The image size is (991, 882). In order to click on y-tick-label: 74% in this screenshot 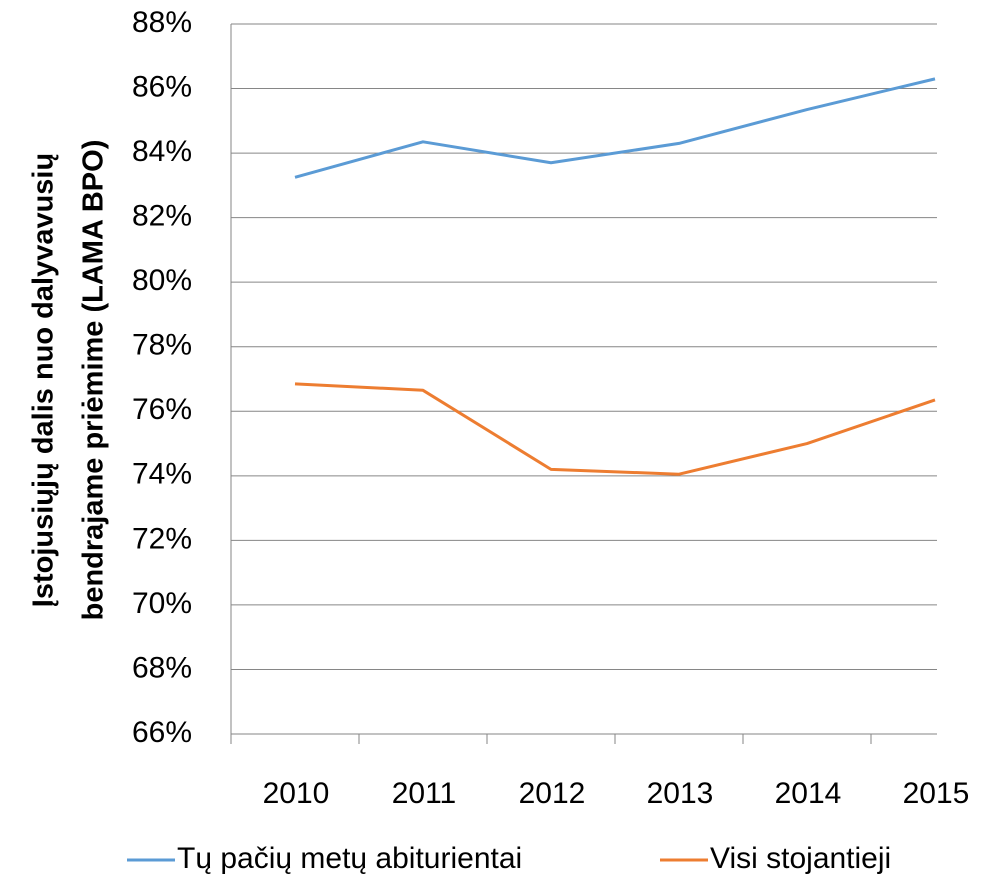, I will do `click(162, 474)`.